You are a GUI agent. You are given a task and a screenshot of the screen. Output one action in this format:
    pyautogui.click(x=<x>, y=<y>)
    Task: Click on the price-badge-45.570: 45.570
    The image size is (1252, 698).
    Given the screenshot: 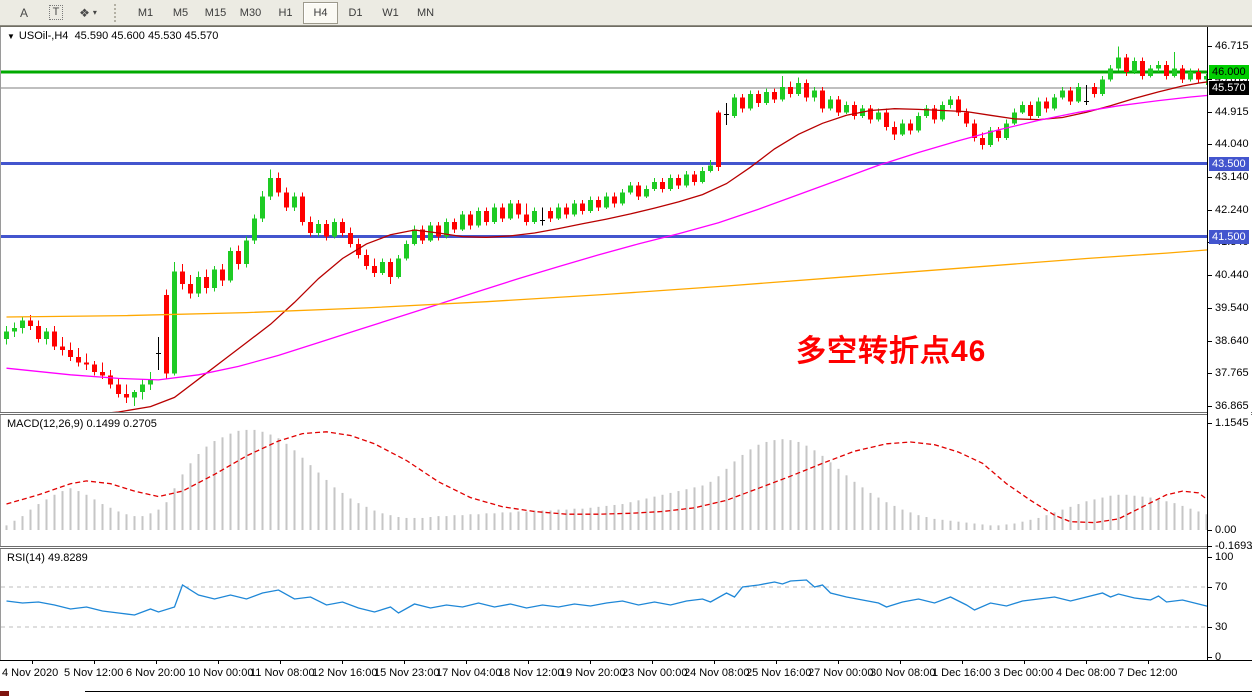 What is the action you would take?
    pyautogui.click(x=1229, y=88)
    